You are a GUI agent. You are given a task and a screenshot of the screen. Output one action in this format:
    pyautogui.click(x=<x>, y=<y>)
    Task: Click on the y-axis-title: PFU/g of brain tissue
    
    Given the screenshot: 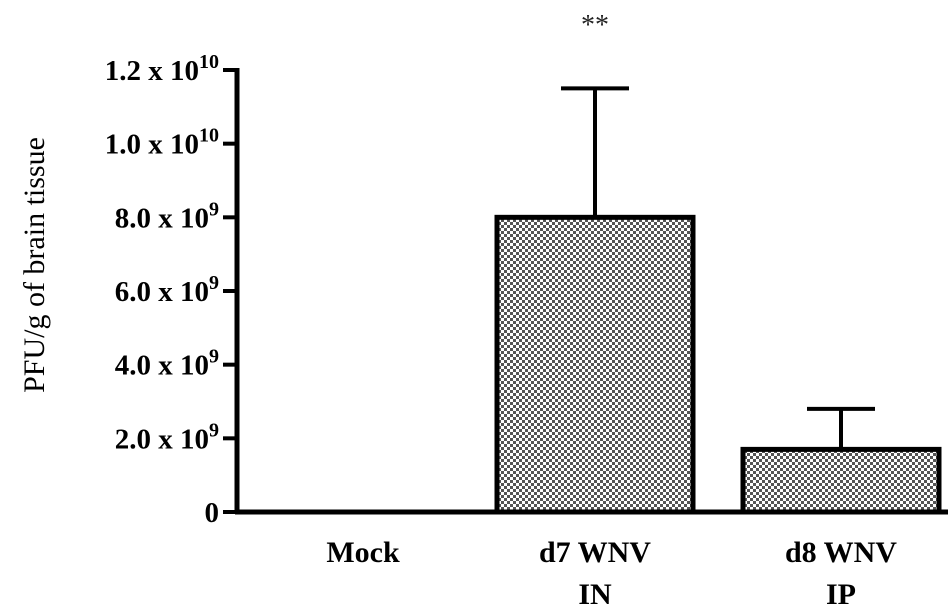 What is the action you would take?
    pyautogui.click(x=34, y=265)
    